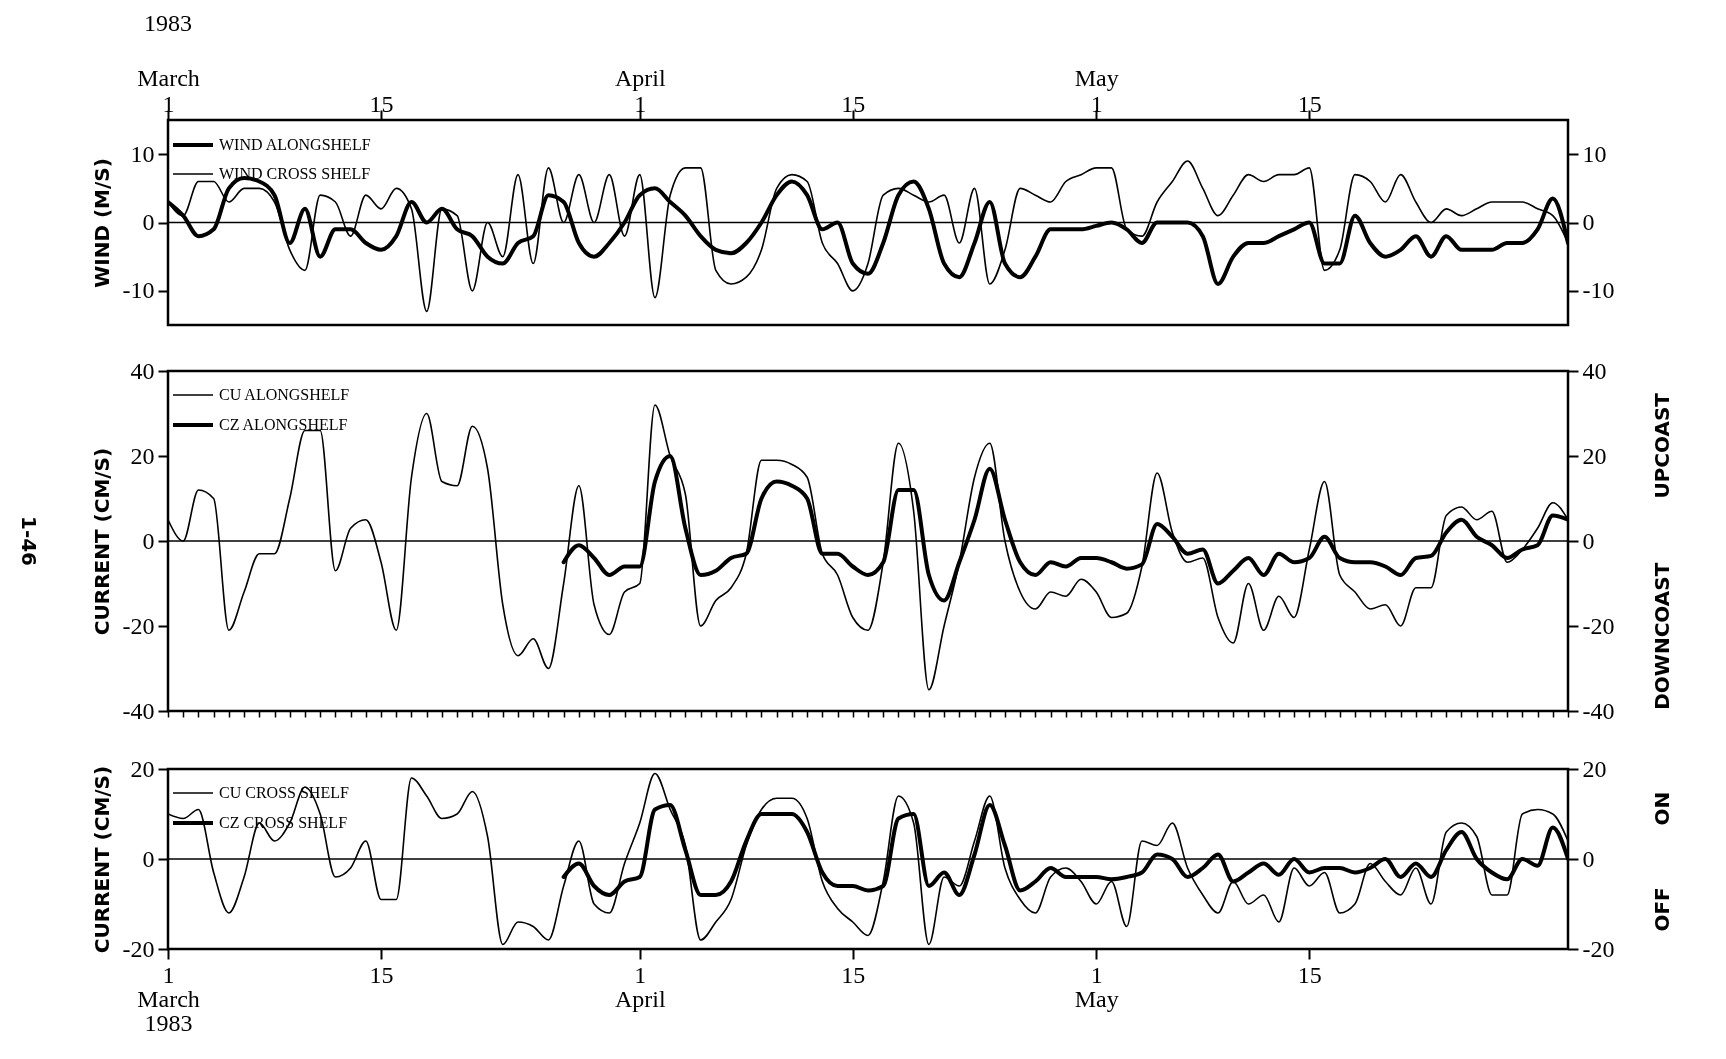 The height and width of the screenshot is (1059, 1726). I want to click on y2-tick-label: -10, so click(1598, 290).